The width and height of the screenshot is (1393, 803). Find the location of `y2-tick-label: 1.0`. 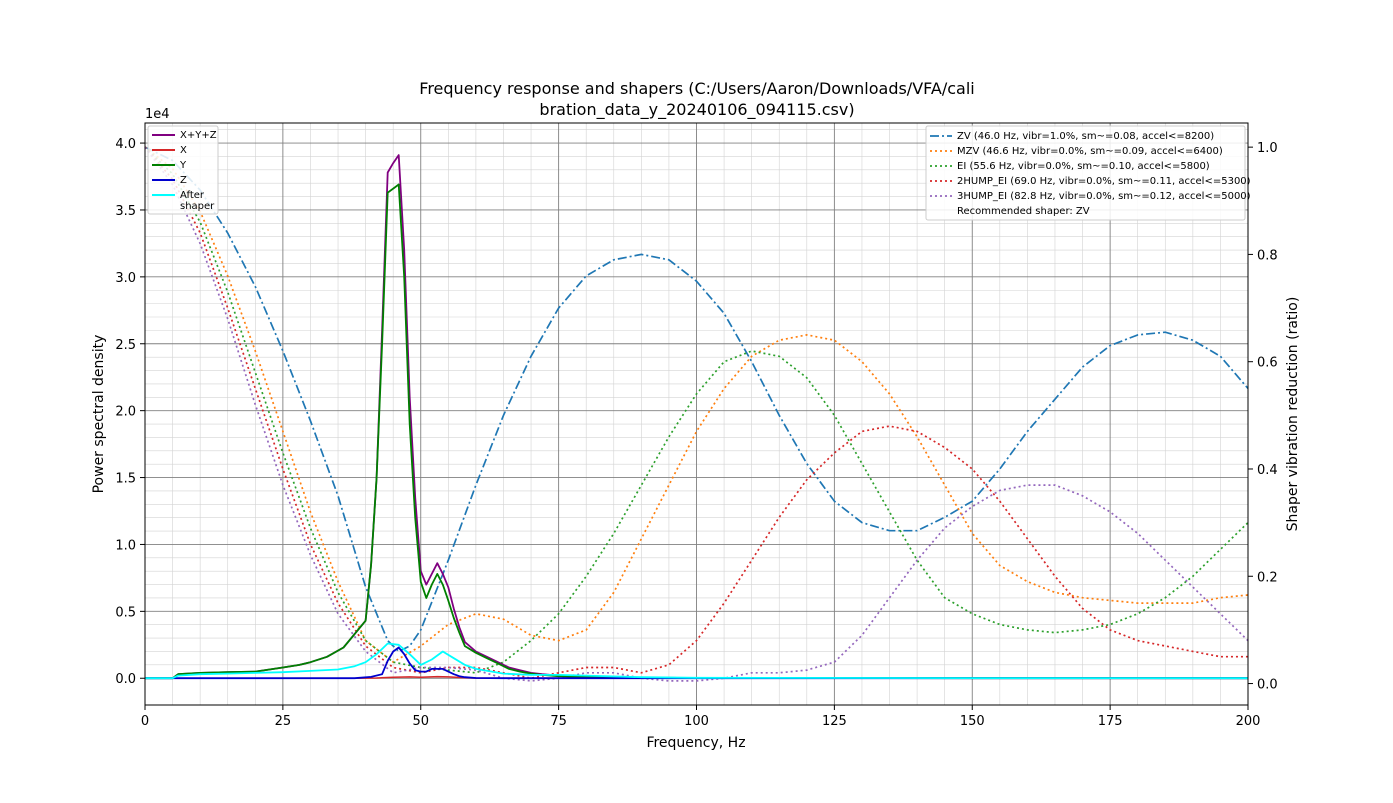

y2-tick-label: 1.0 is located at coordinates (1267, 148).